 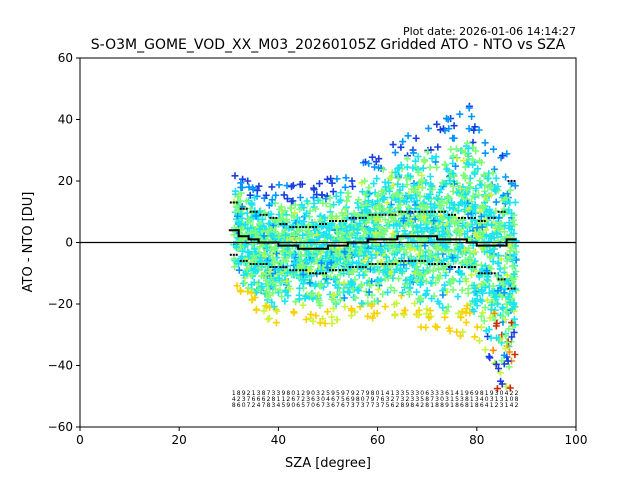 What do you see at coordinates (407, 393) in the screenshot?
I see `sample-count-digit: 5` at bounding box center [407, 393].